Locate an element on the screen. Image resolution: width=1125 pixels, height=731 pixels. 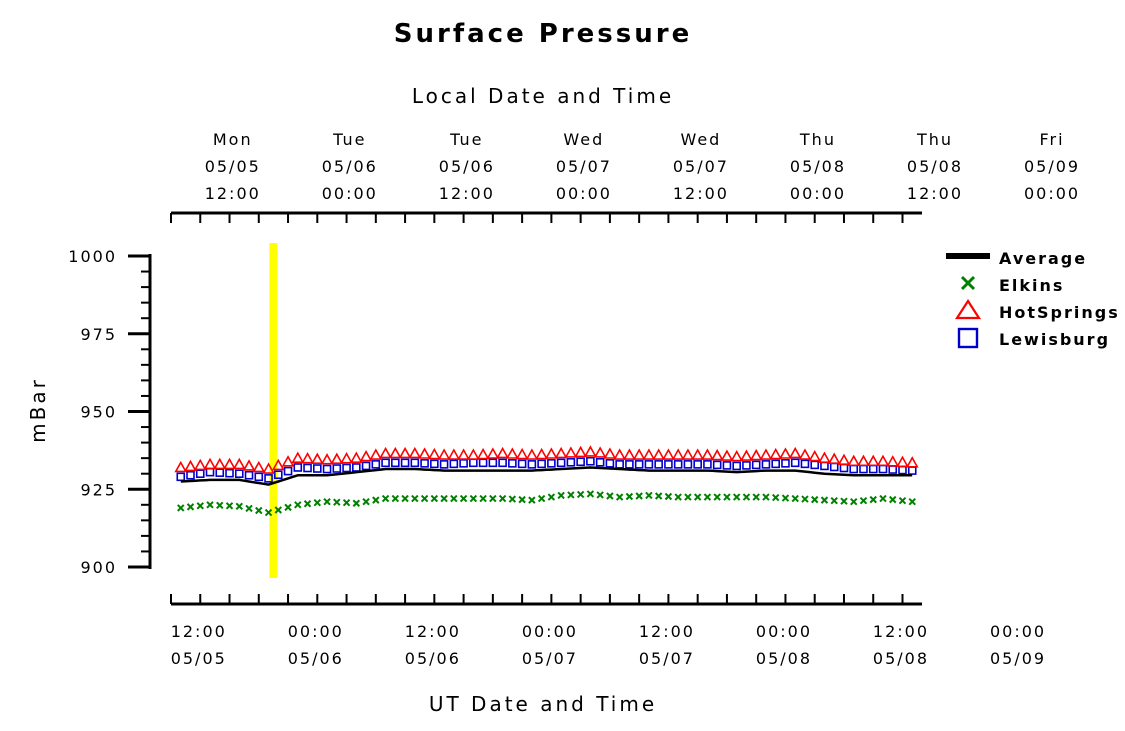
top-tick-date: 05/05 is located at coordinates (233, 166).